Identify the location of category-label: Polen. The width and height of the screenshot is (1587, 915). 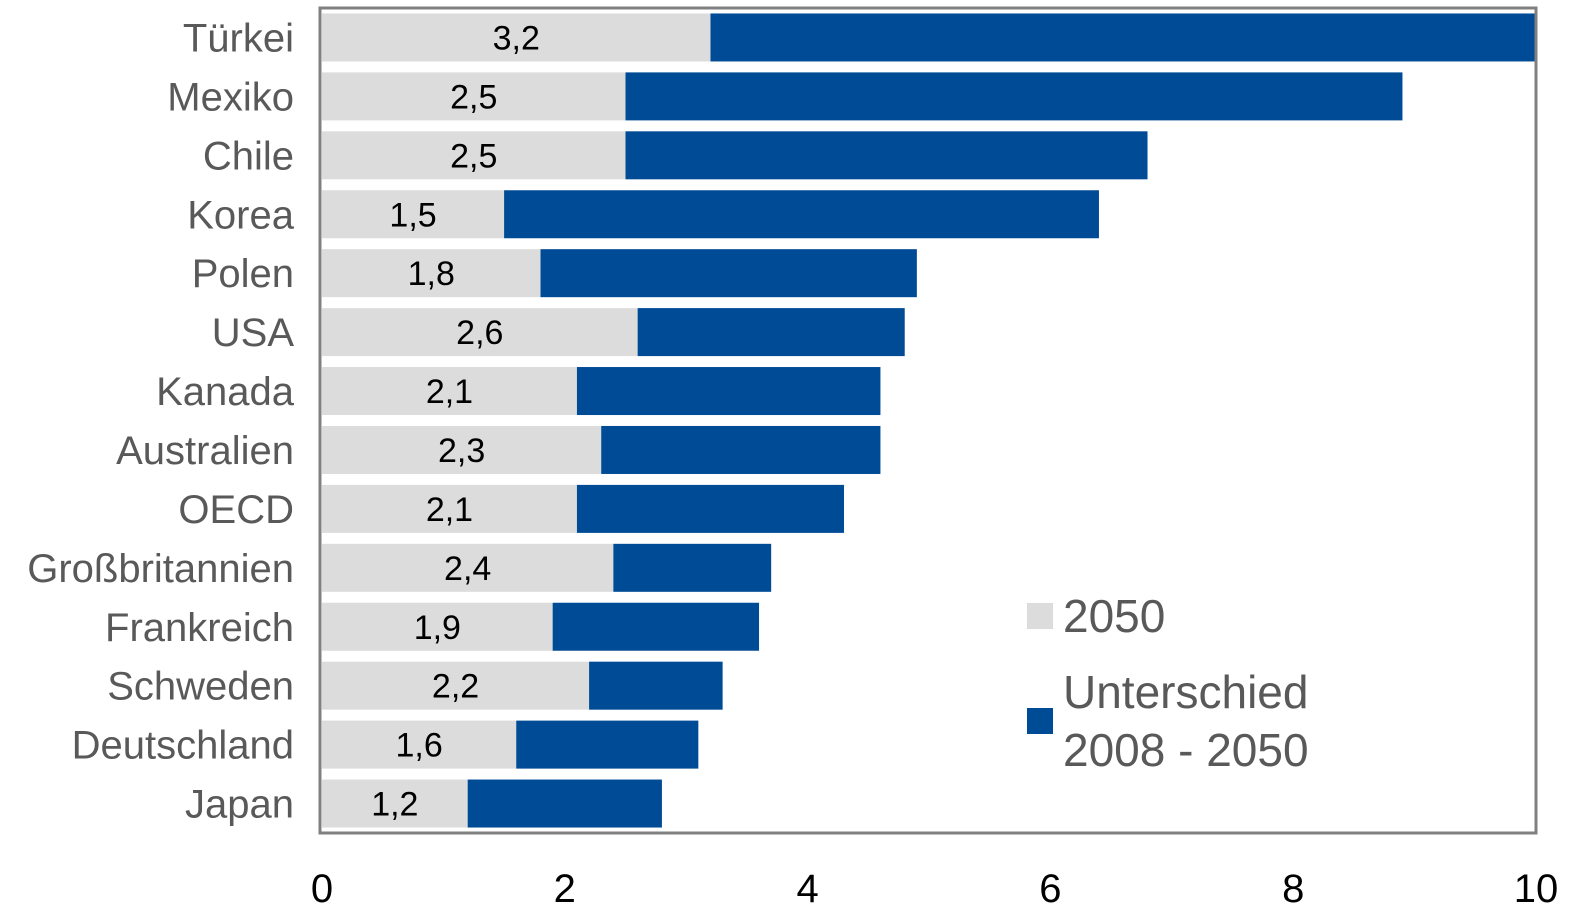
(243, 274).